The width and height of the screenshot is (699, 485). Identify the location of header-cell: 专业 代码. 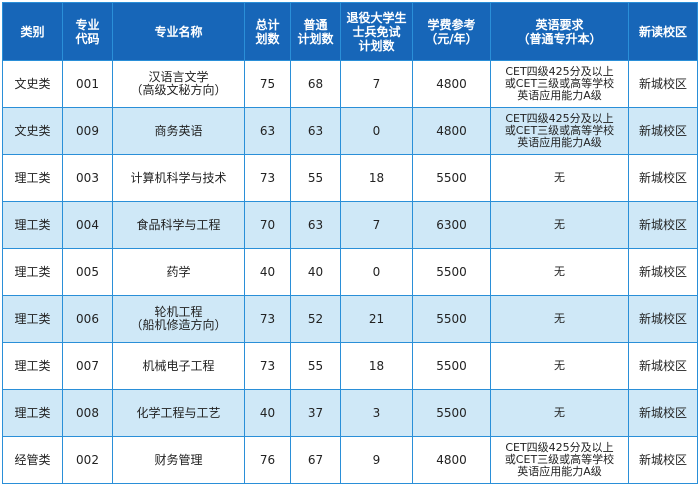
(87, 31).